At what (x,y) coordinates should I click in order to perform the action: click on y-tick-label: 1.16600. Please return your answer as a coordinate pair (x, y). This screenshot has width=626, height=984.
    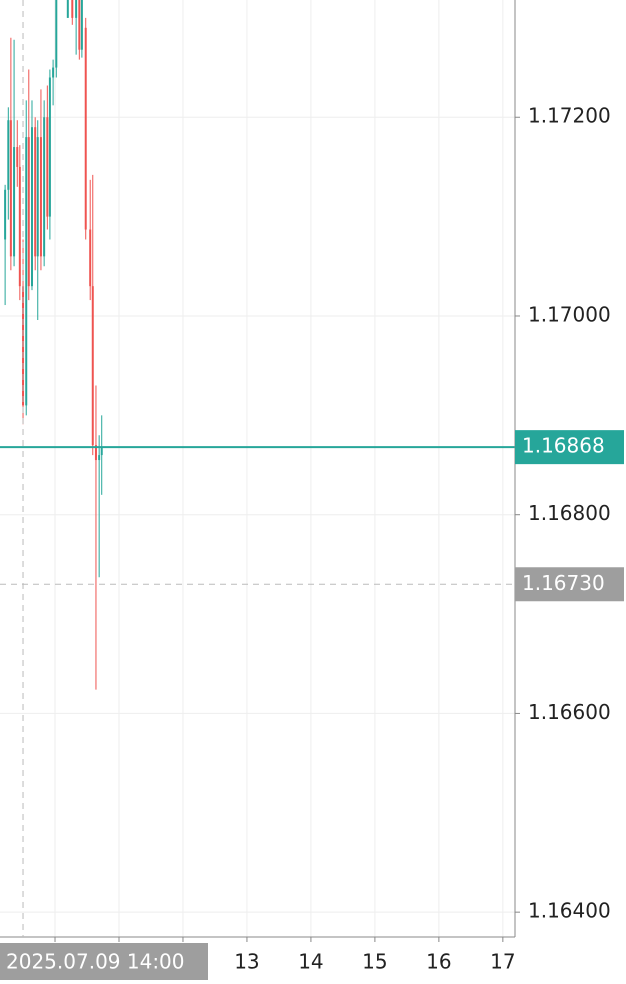
    Looking at the image, I should click on (569, 712).